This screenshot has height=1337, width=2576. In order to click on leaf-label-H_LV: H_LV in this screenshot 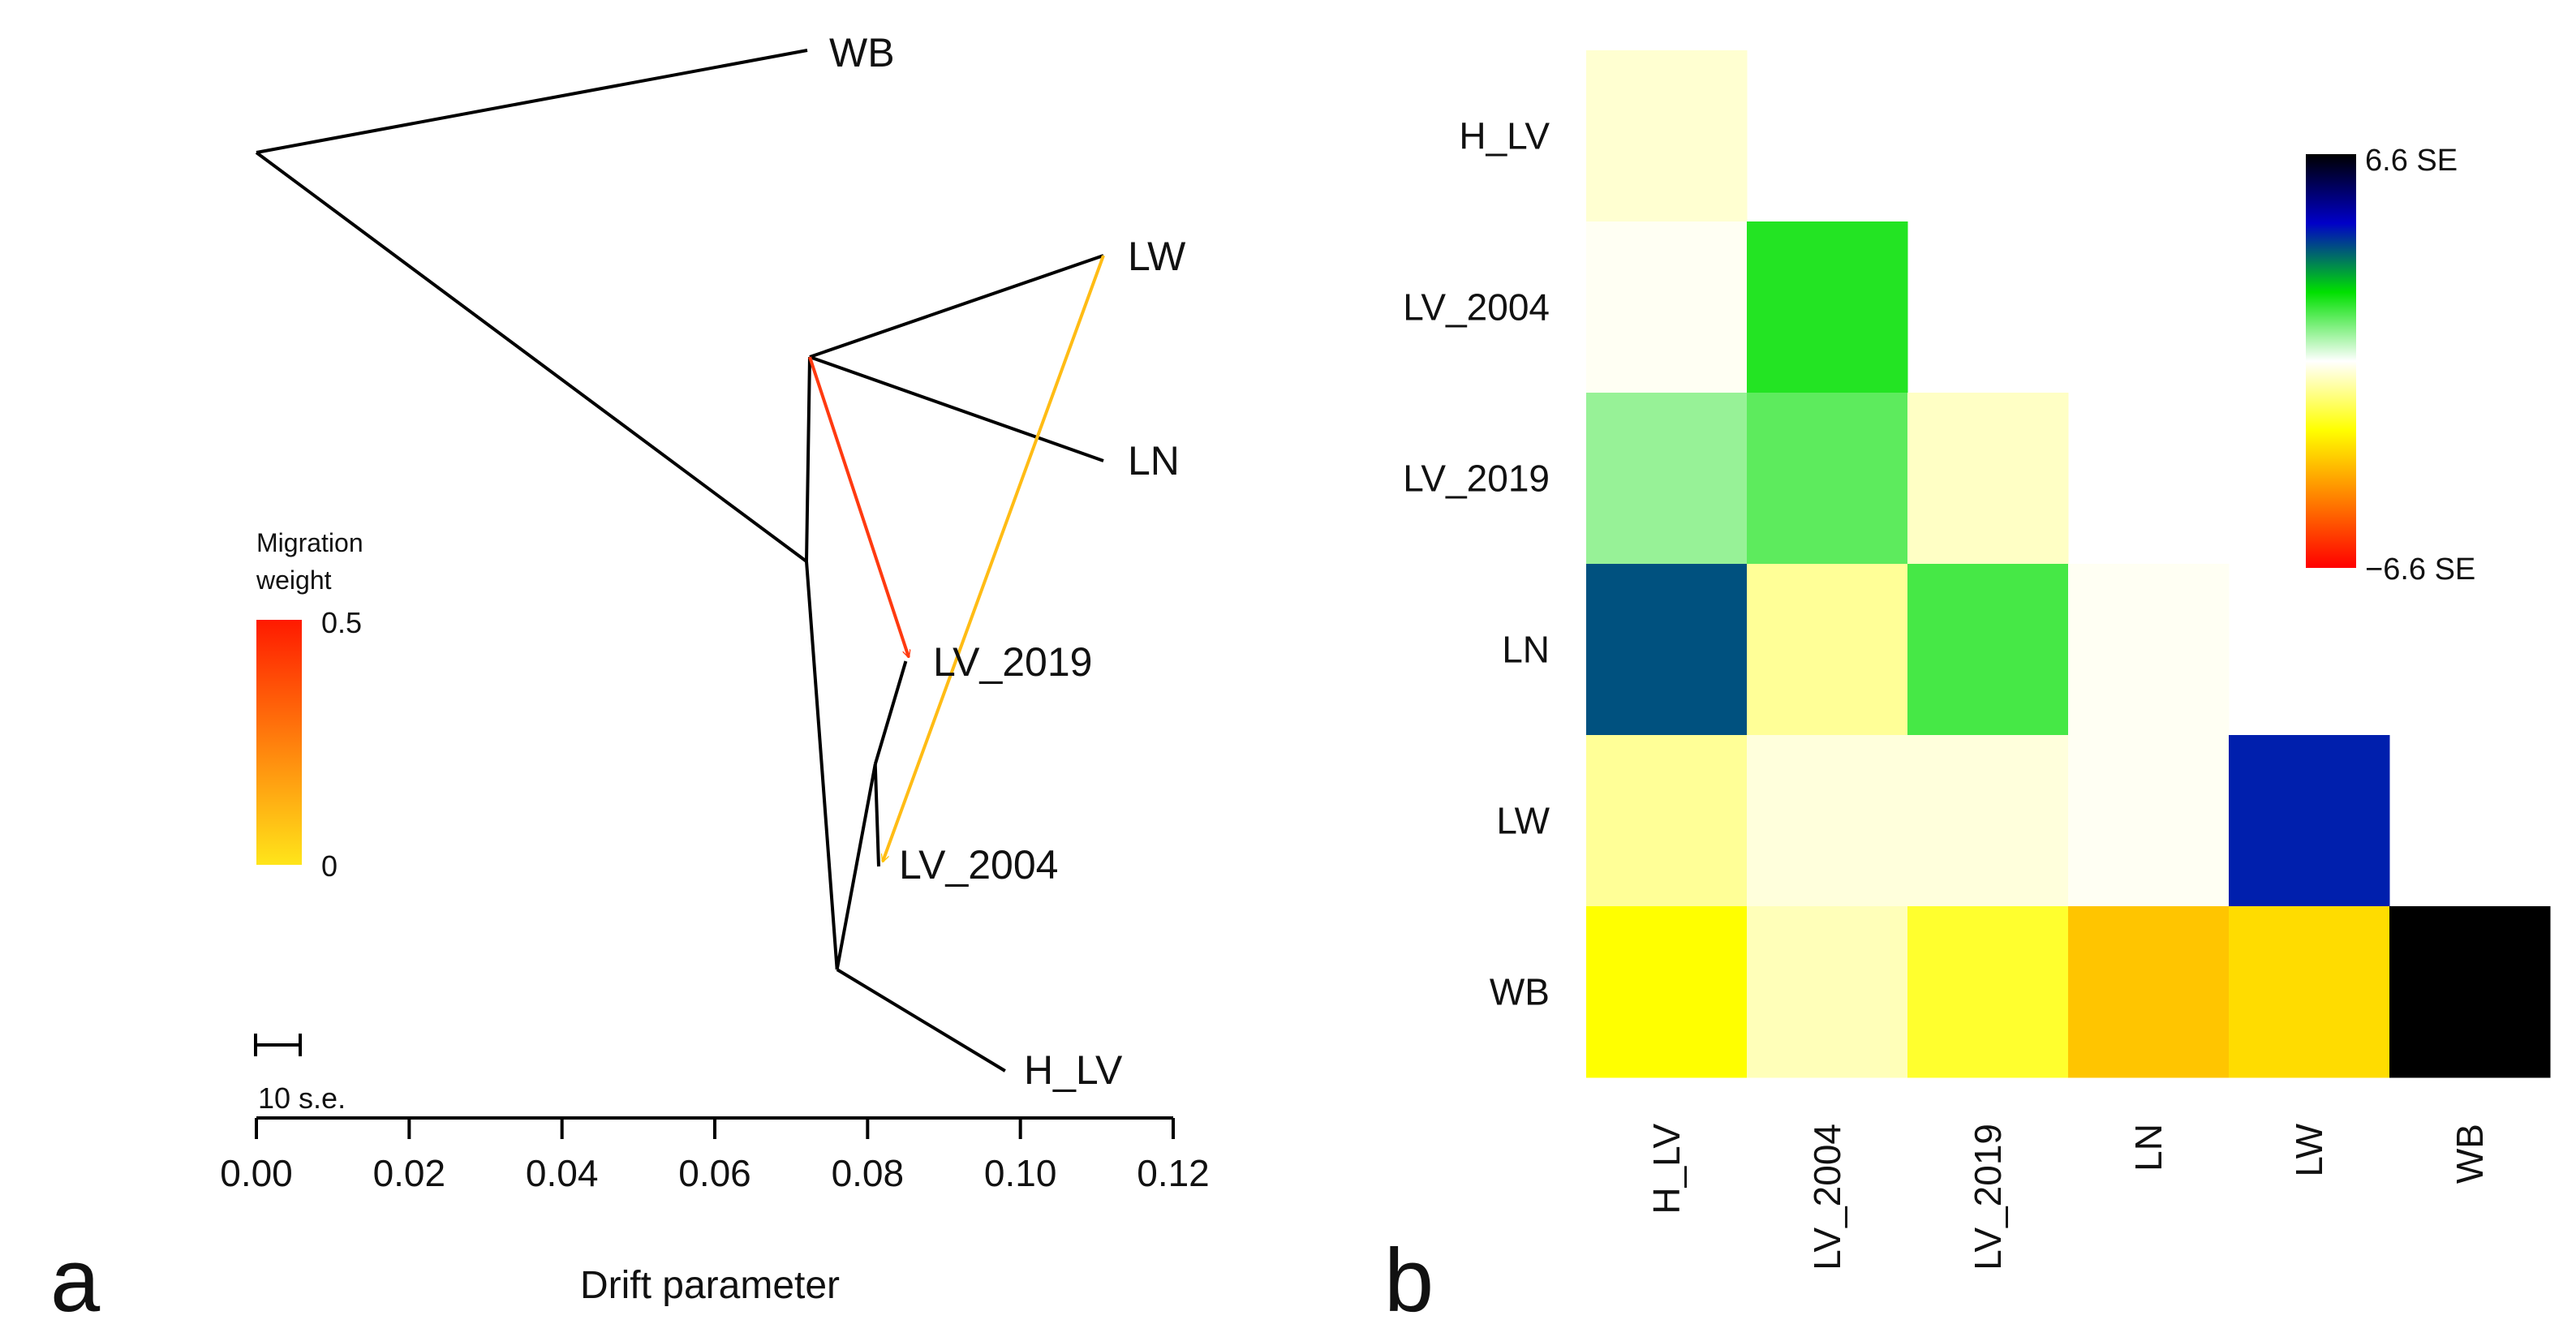, I will do `click(1073, 1070)`.